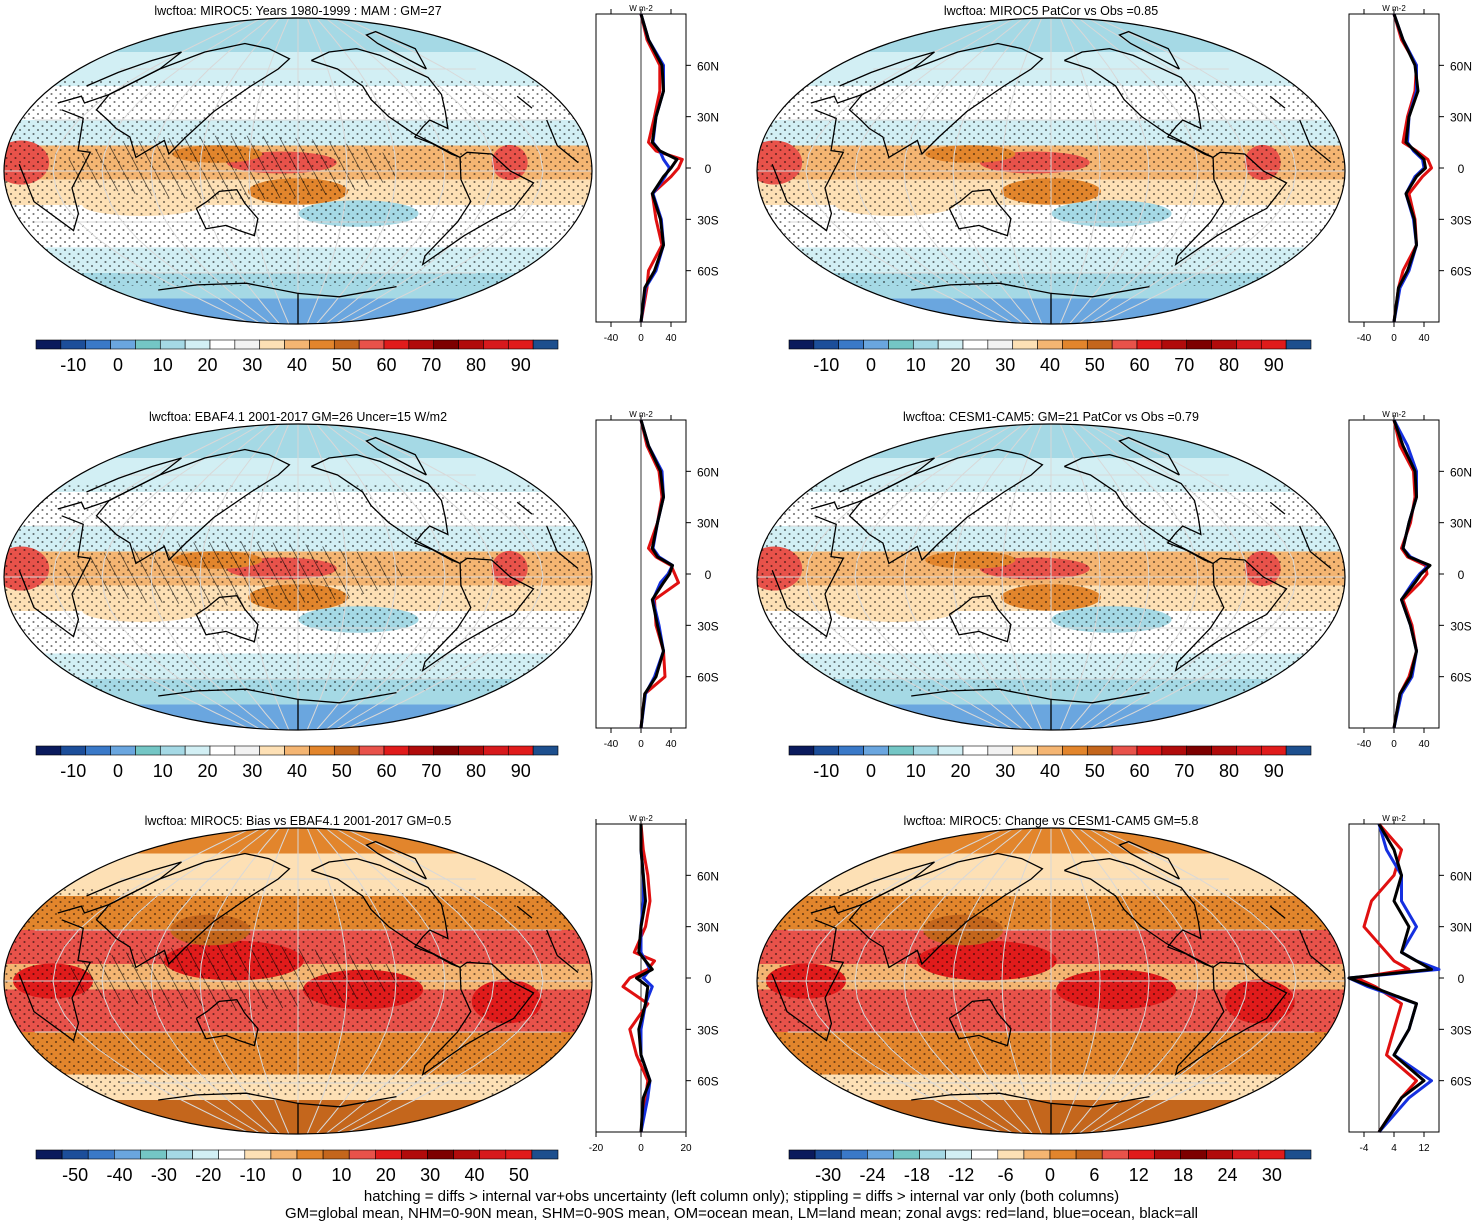  Describe the element at coordinates (521, 365) in the screenshot. I see `colorbar-label: 90` at that location.